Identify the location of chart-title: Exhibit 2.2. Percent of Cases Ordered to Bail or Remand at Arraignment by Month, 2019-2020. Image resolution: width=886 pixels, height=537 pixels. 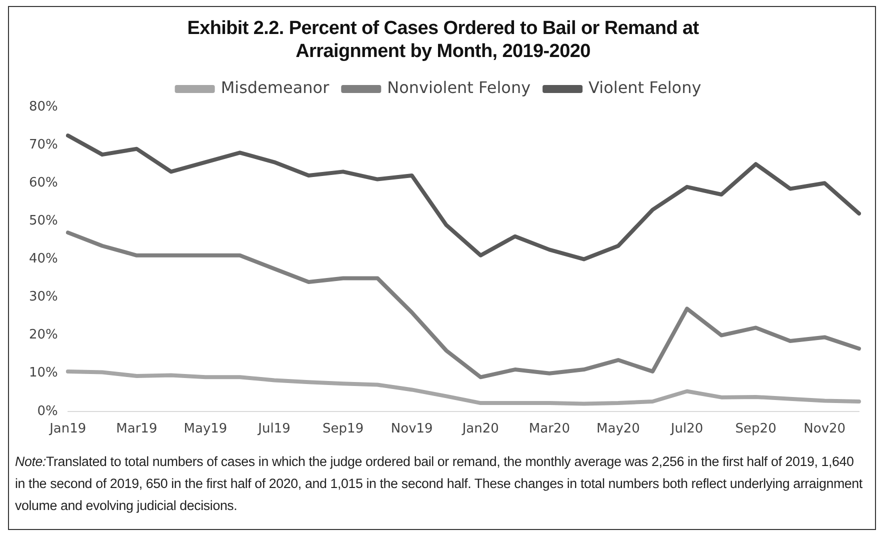
(443, 40).